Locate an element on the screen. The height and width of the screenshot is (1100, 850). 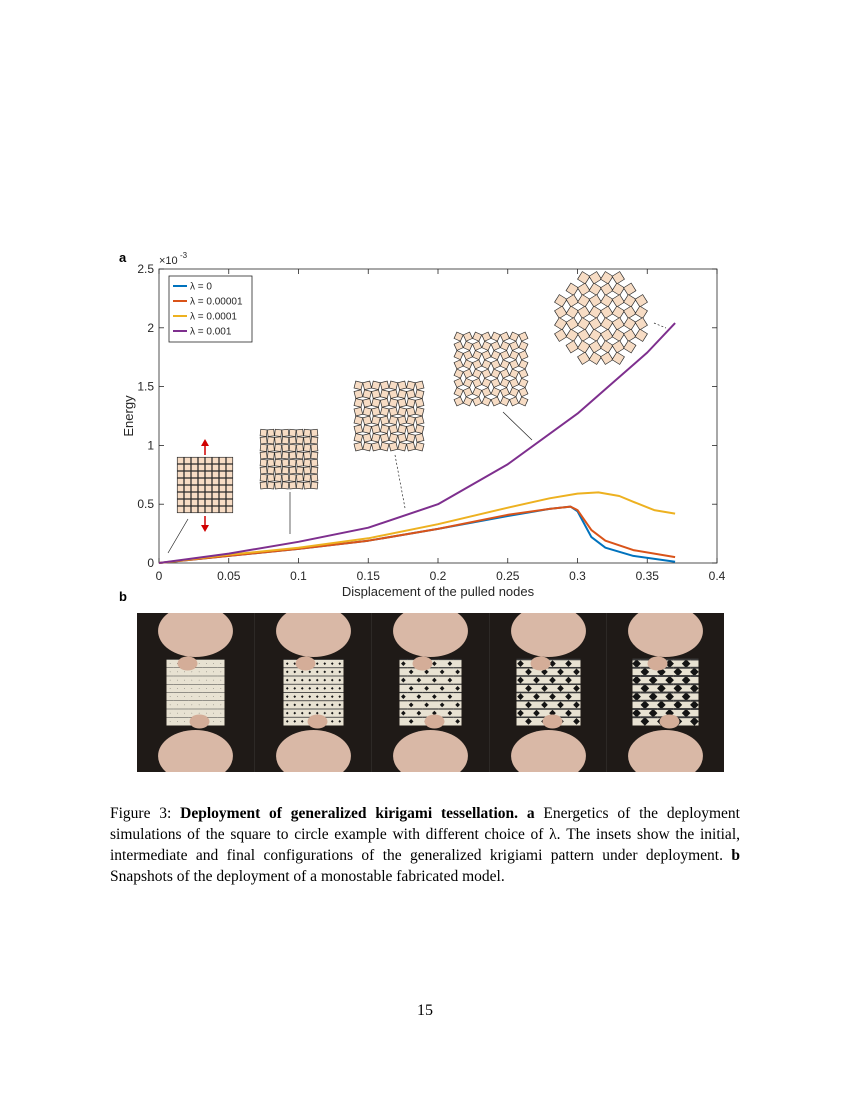
inset-final is located at coordinates (601, 318).